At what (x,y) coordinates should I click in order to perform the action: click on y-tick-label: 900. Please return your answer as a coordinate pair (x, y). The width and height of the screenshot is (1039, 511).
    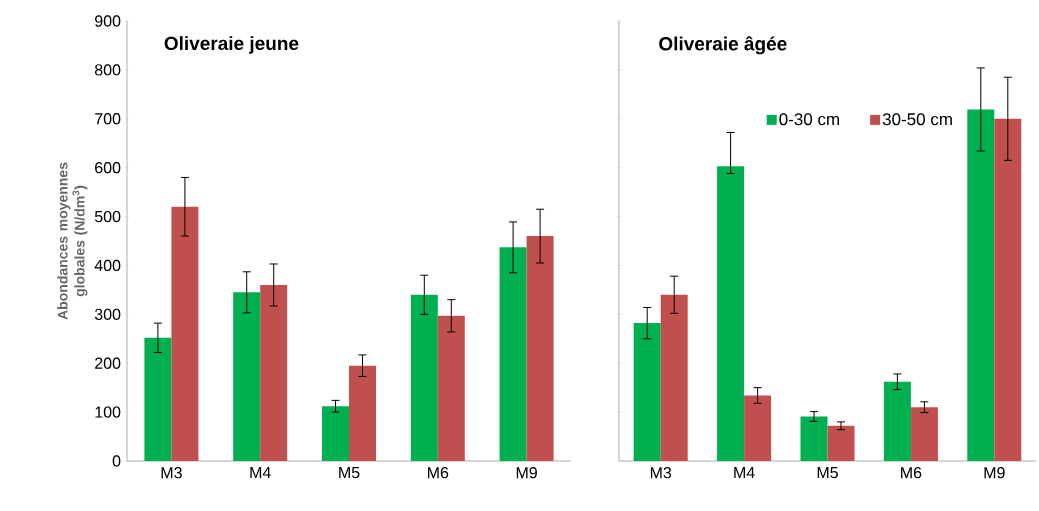
    Looking at the image, I should click on (108, 21).